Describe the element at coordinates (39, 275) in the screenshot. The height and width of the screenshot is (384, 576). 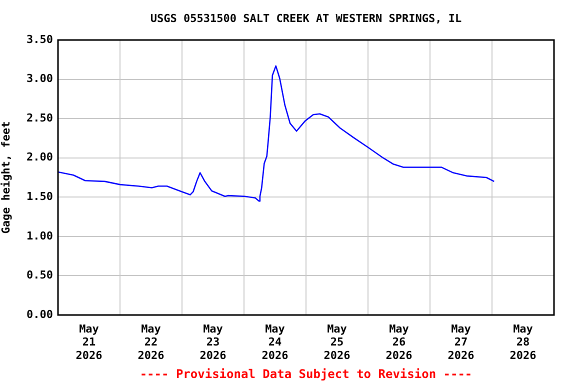
I see `y-tick-label: 0.50` at that location.